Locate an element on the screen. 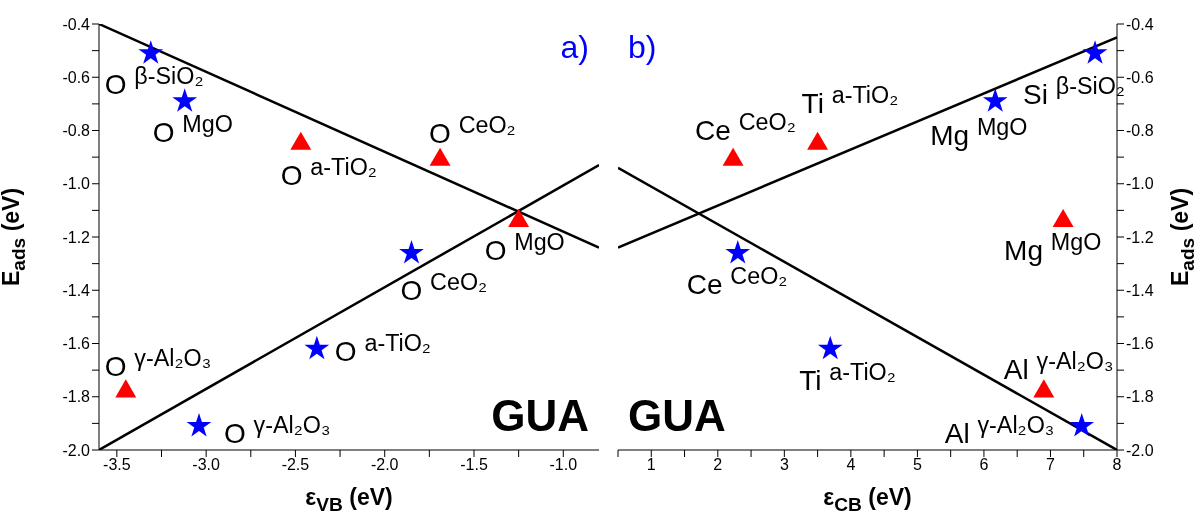 Image resolution: width=1203 pixels, height=516 pixels. x-tick-label: -3.0 is located at coordinates (206, 465).